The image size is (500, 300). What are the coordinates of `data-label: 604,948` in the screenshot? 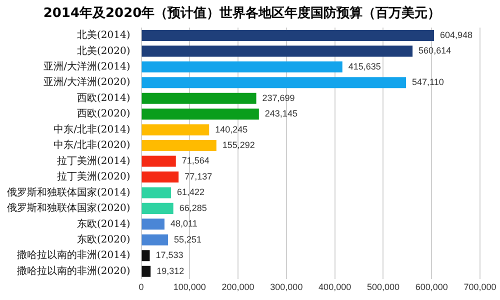 It's located at (456, 35).